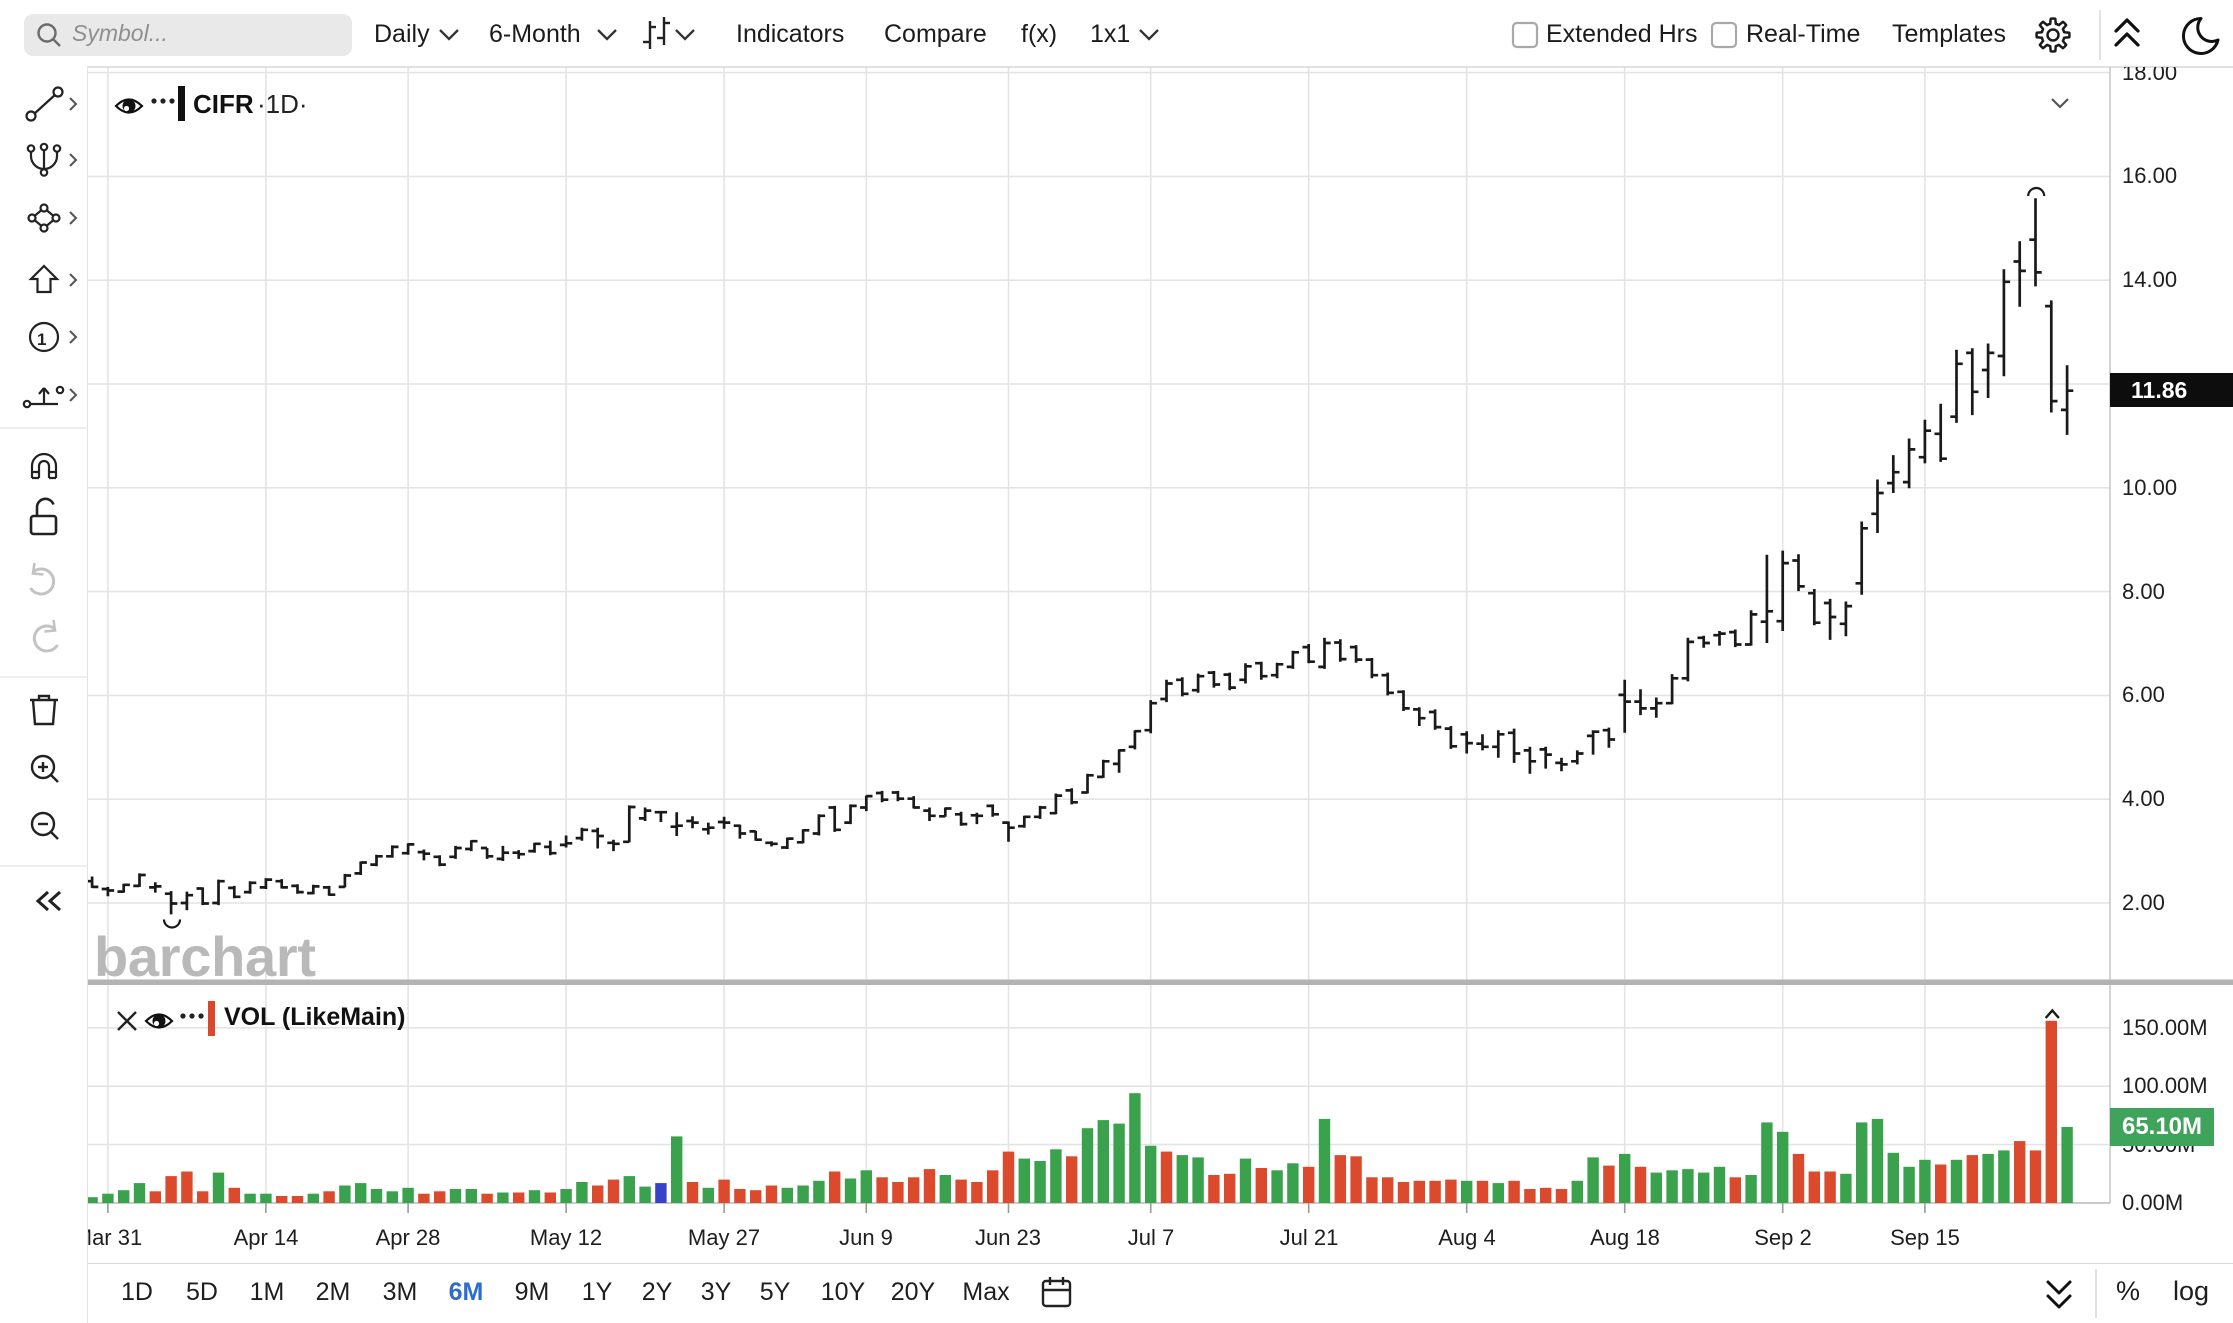 This screenshot has width=2233, height=1323. What do you see at coordinates (41, 339) in the screenshot?
I see `svg-text: 1` at bounding box center [41, 339].